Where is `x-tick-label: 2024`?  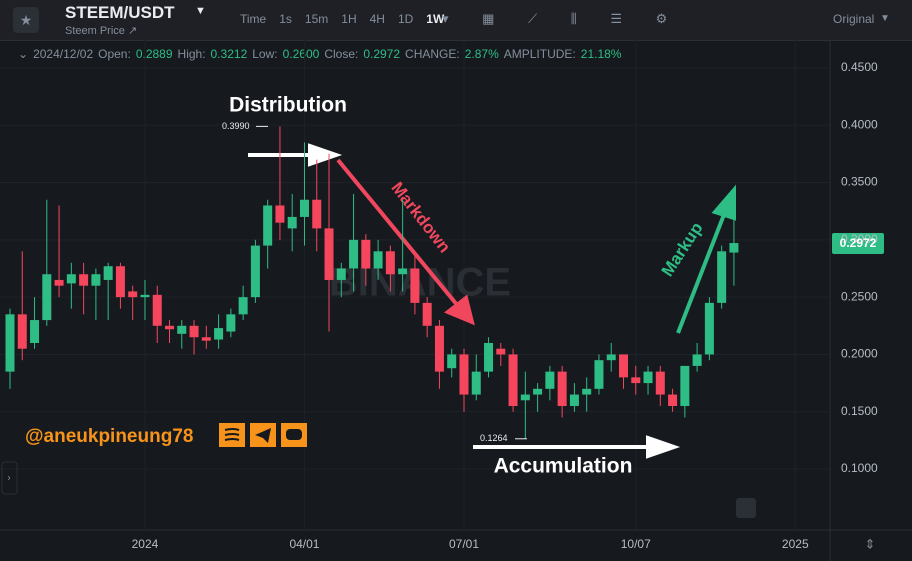
x-tick-label: 2024 is located at coordinates (145, 544).